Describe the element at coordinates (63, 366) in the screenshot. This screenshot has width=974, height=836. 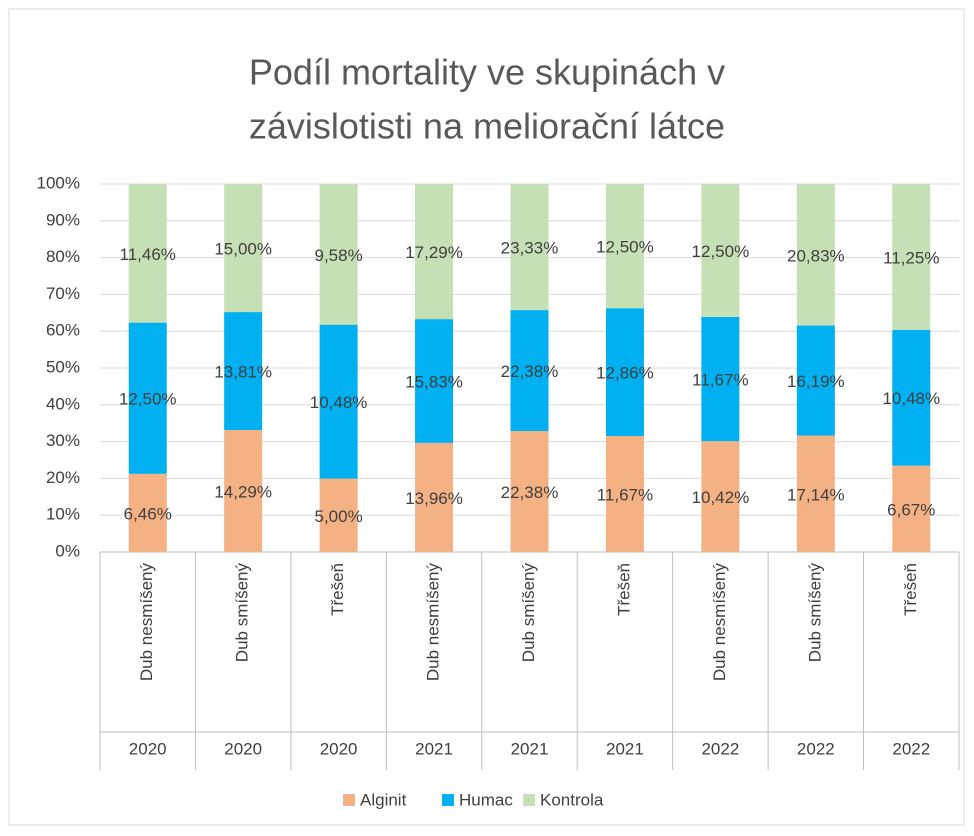
I see `y-tick-label: 50%` at that location.